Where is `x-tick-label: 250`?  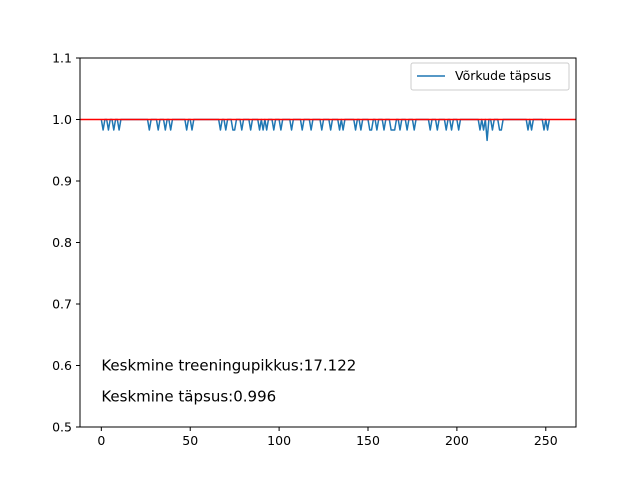 x-tick-label: 250 is located at coordinates (546, 440).